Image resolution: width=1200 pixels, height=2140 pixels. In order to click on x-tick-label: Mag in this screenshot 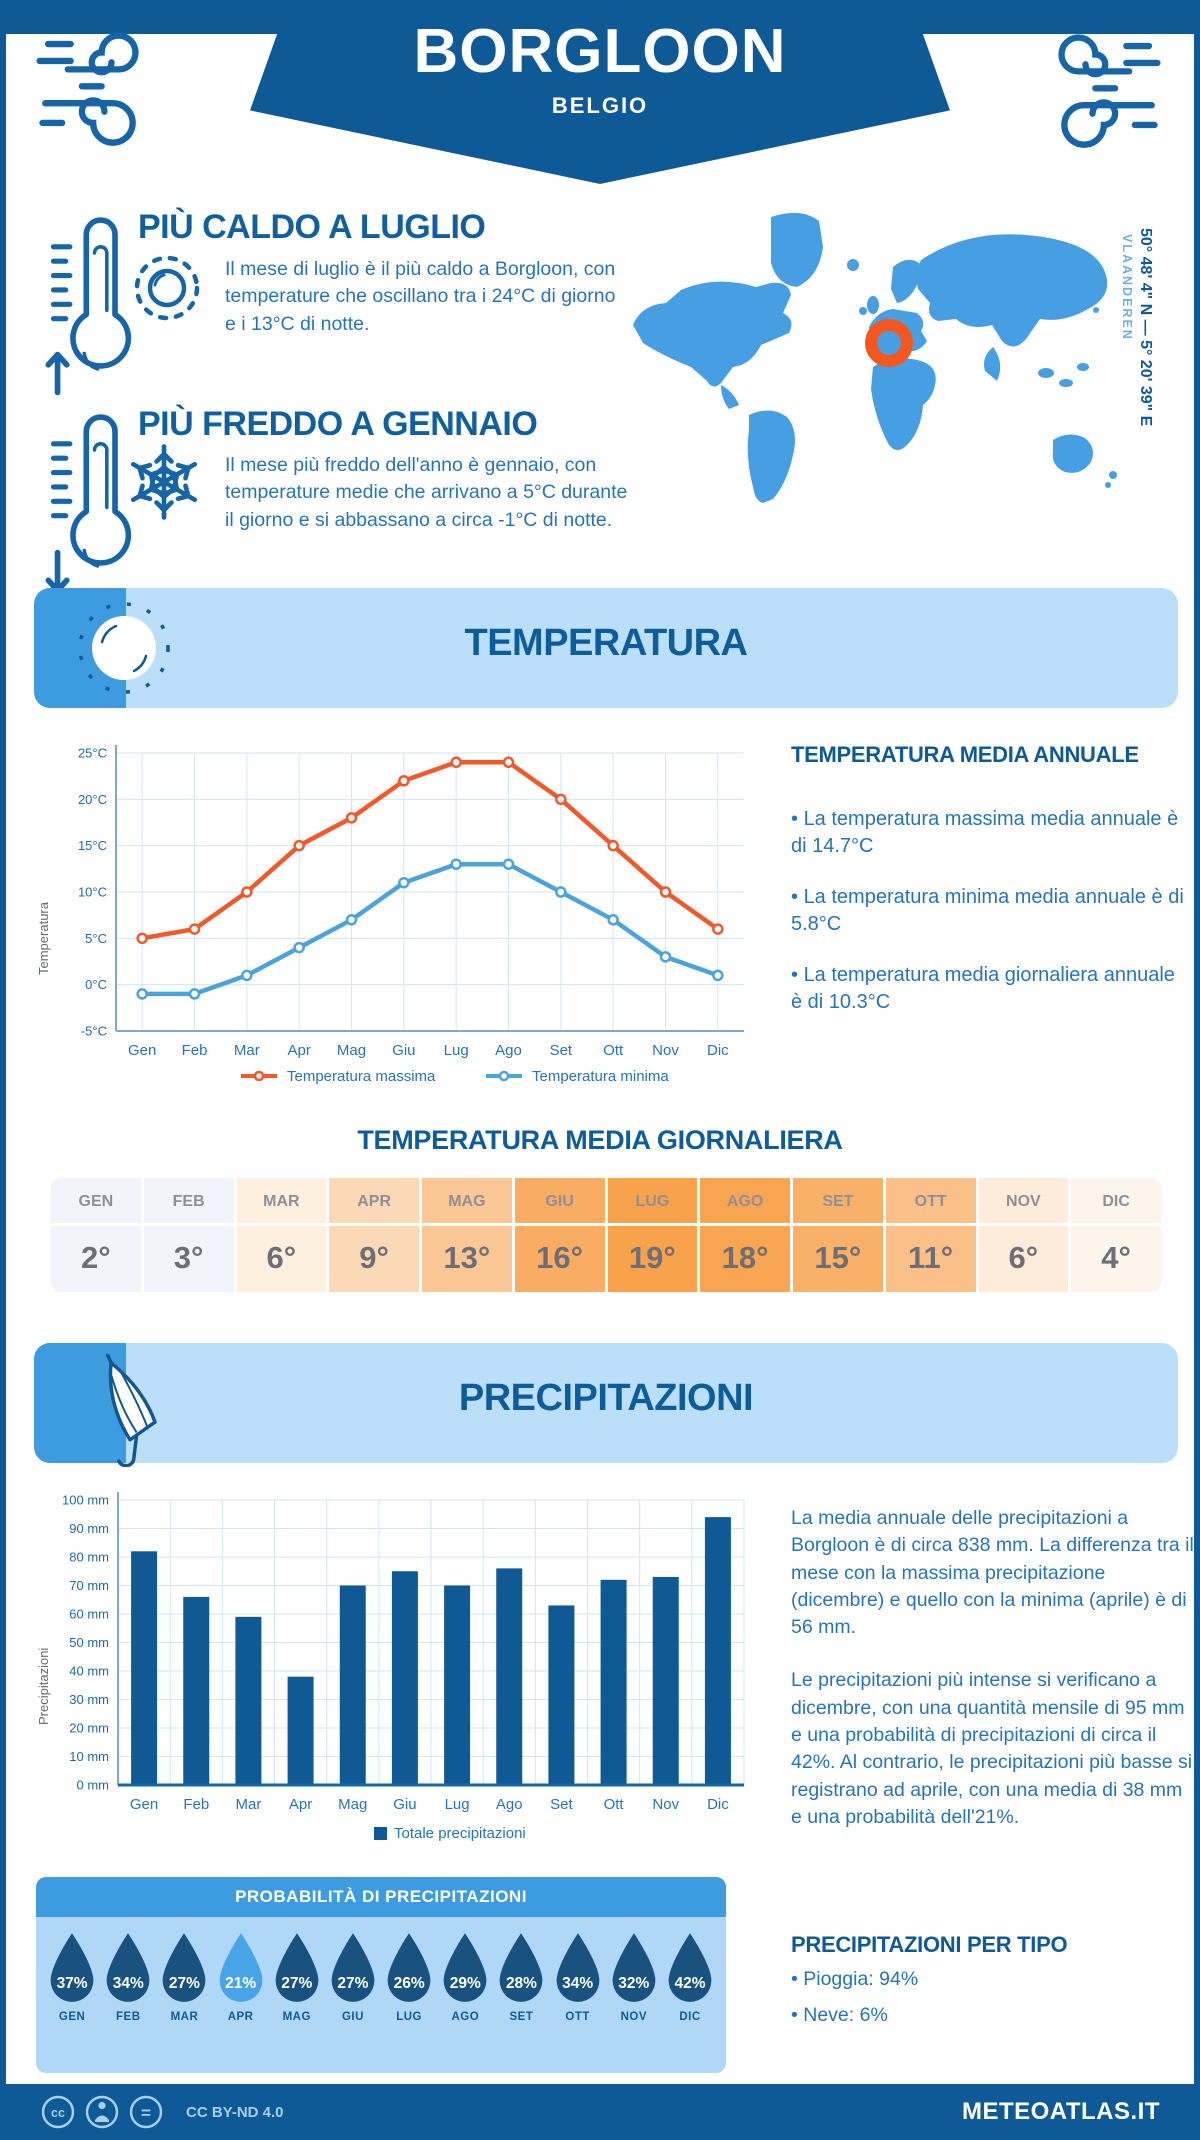, I will do `click(352, 1804)`.